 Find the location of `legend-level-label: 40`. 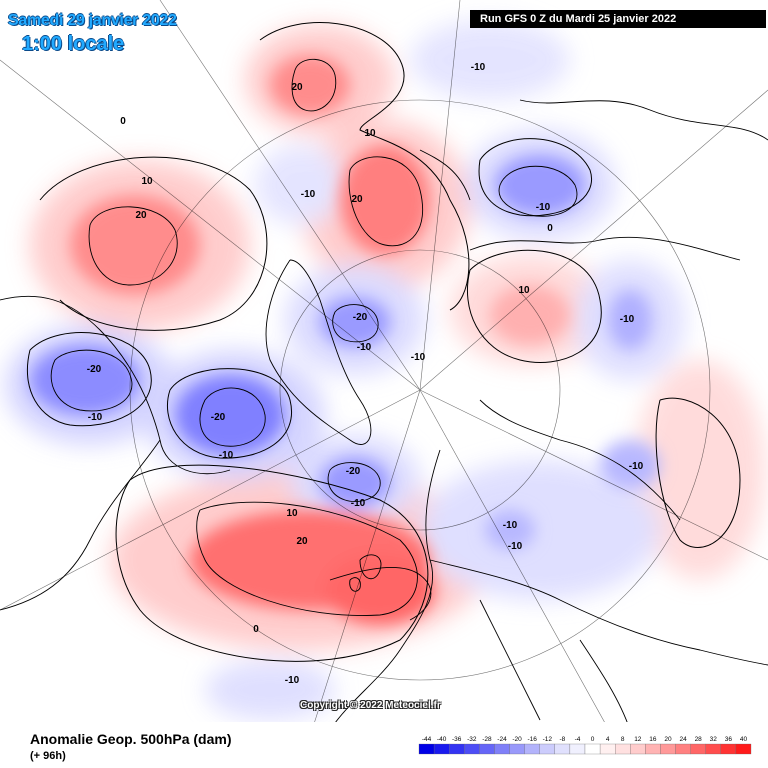

legend-level-label: 40 is located at coordinates (744, 739).